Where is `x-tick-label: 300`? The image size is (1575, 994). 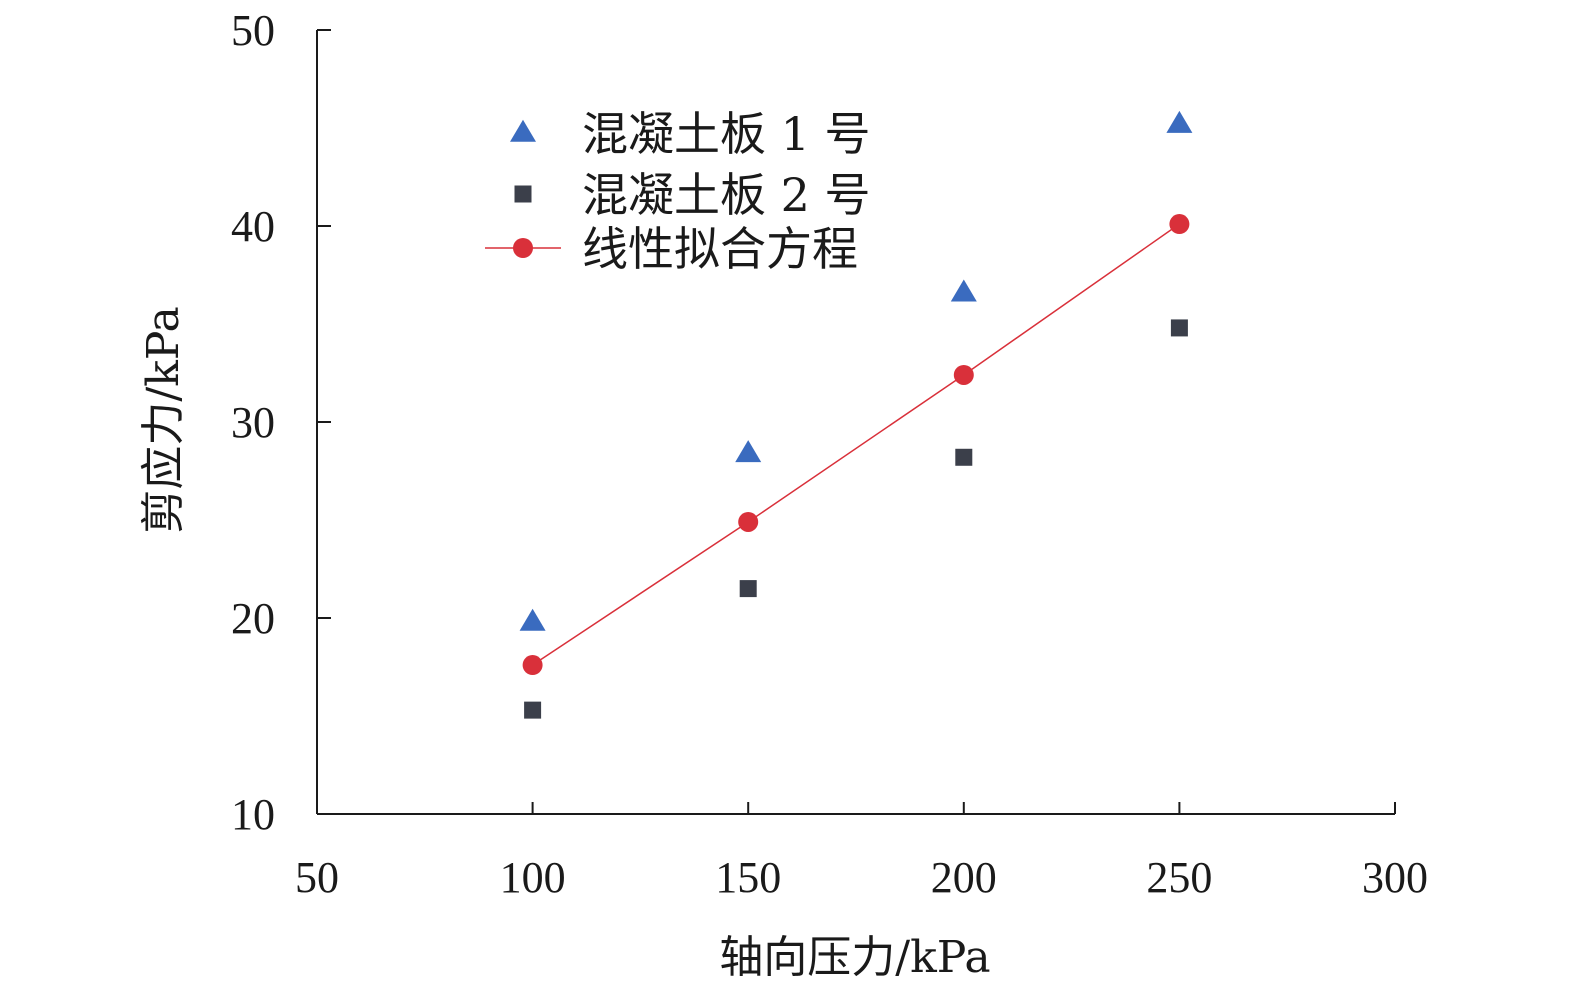
x-tick-label: 300 is located at coordinates (1395, 877).